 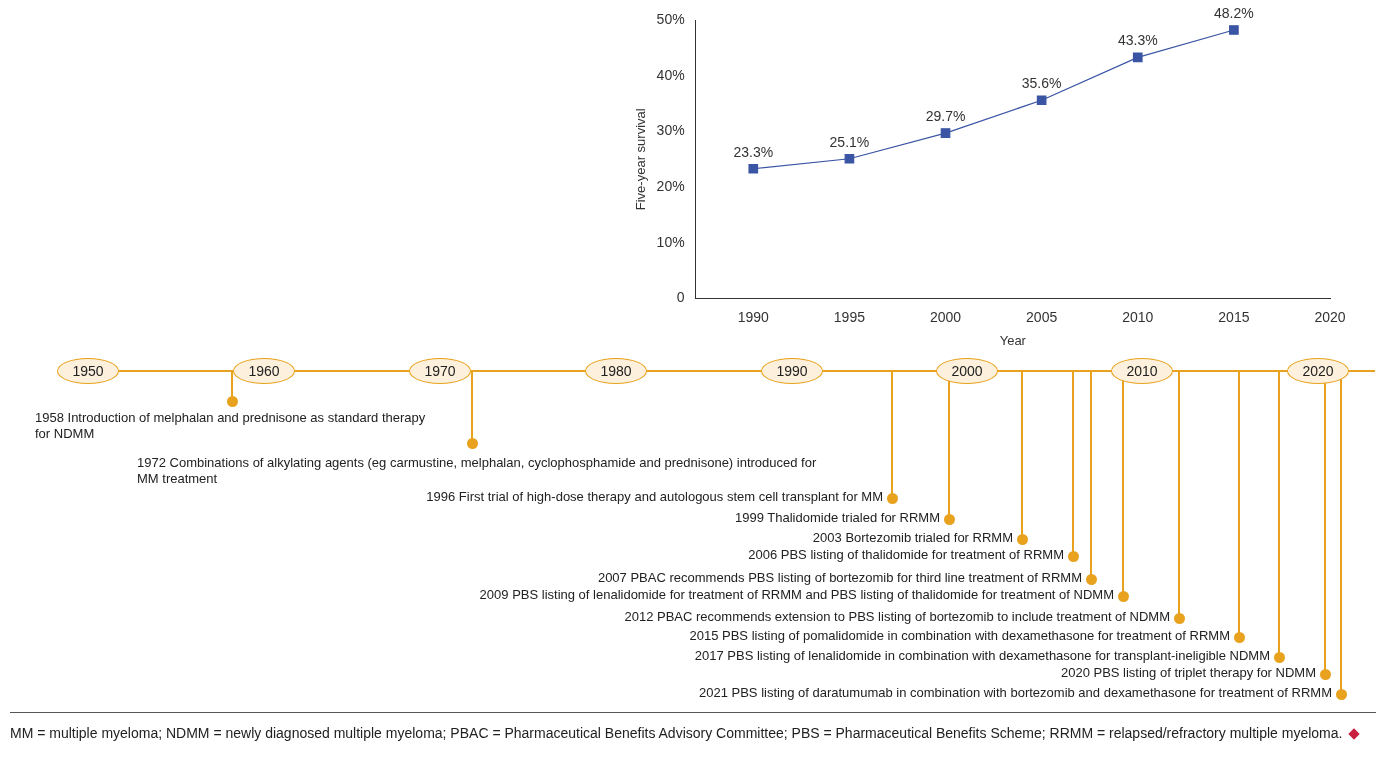 I want to click on x-tick-label: 1995, so click(x=849, y=316).